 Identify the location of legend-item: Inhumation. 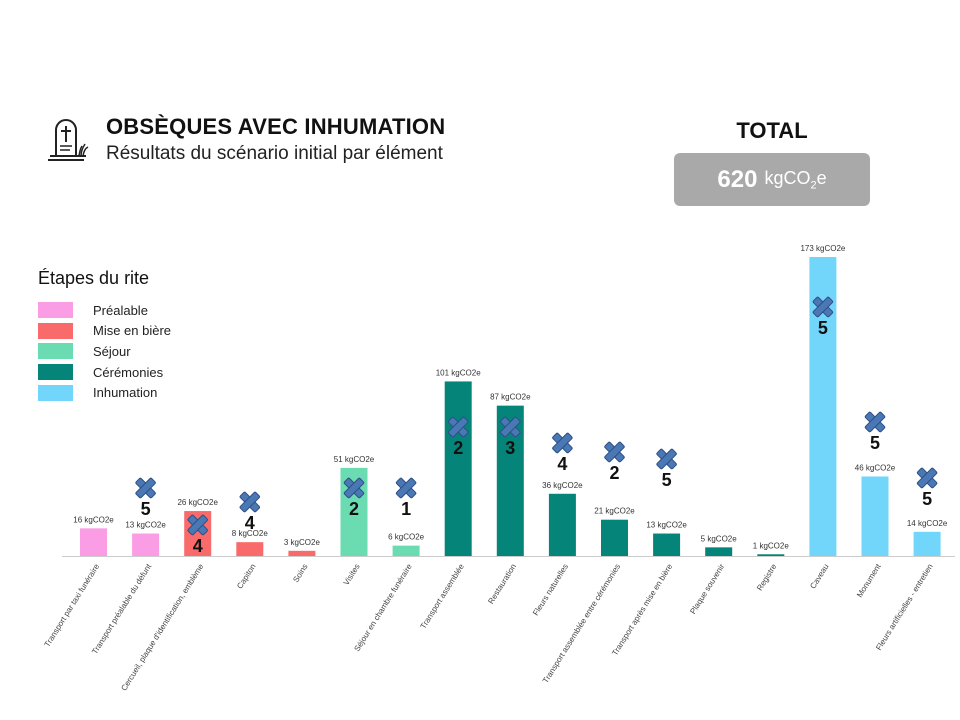
(104, 392).